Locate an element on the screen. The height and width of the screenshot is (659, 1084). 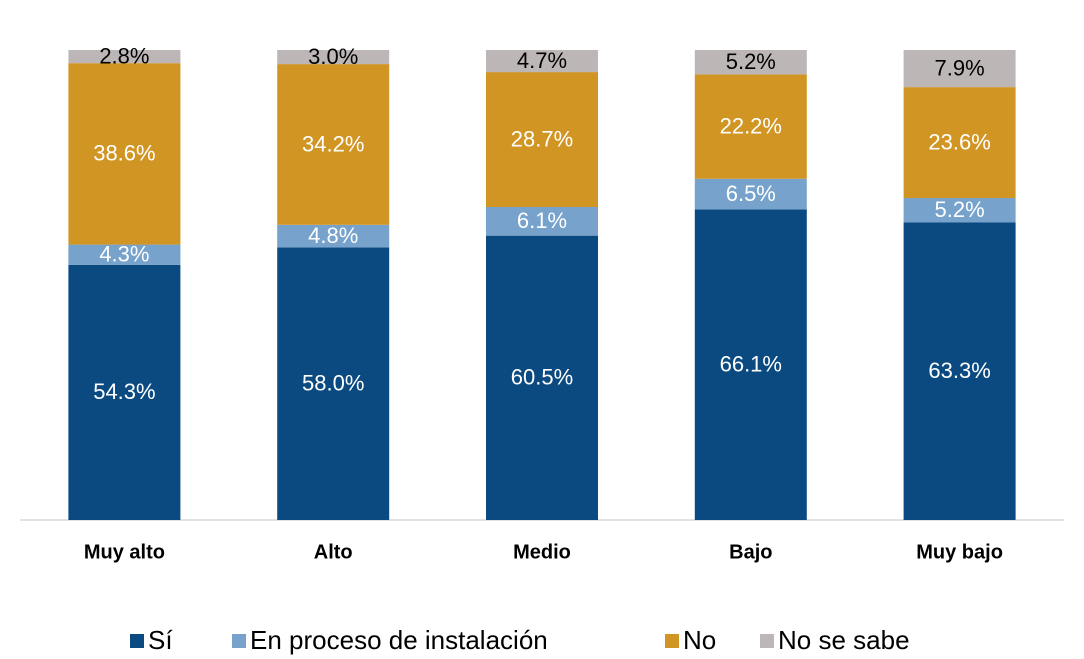
value-label: 34.2% is located at coordinates (333, 143).